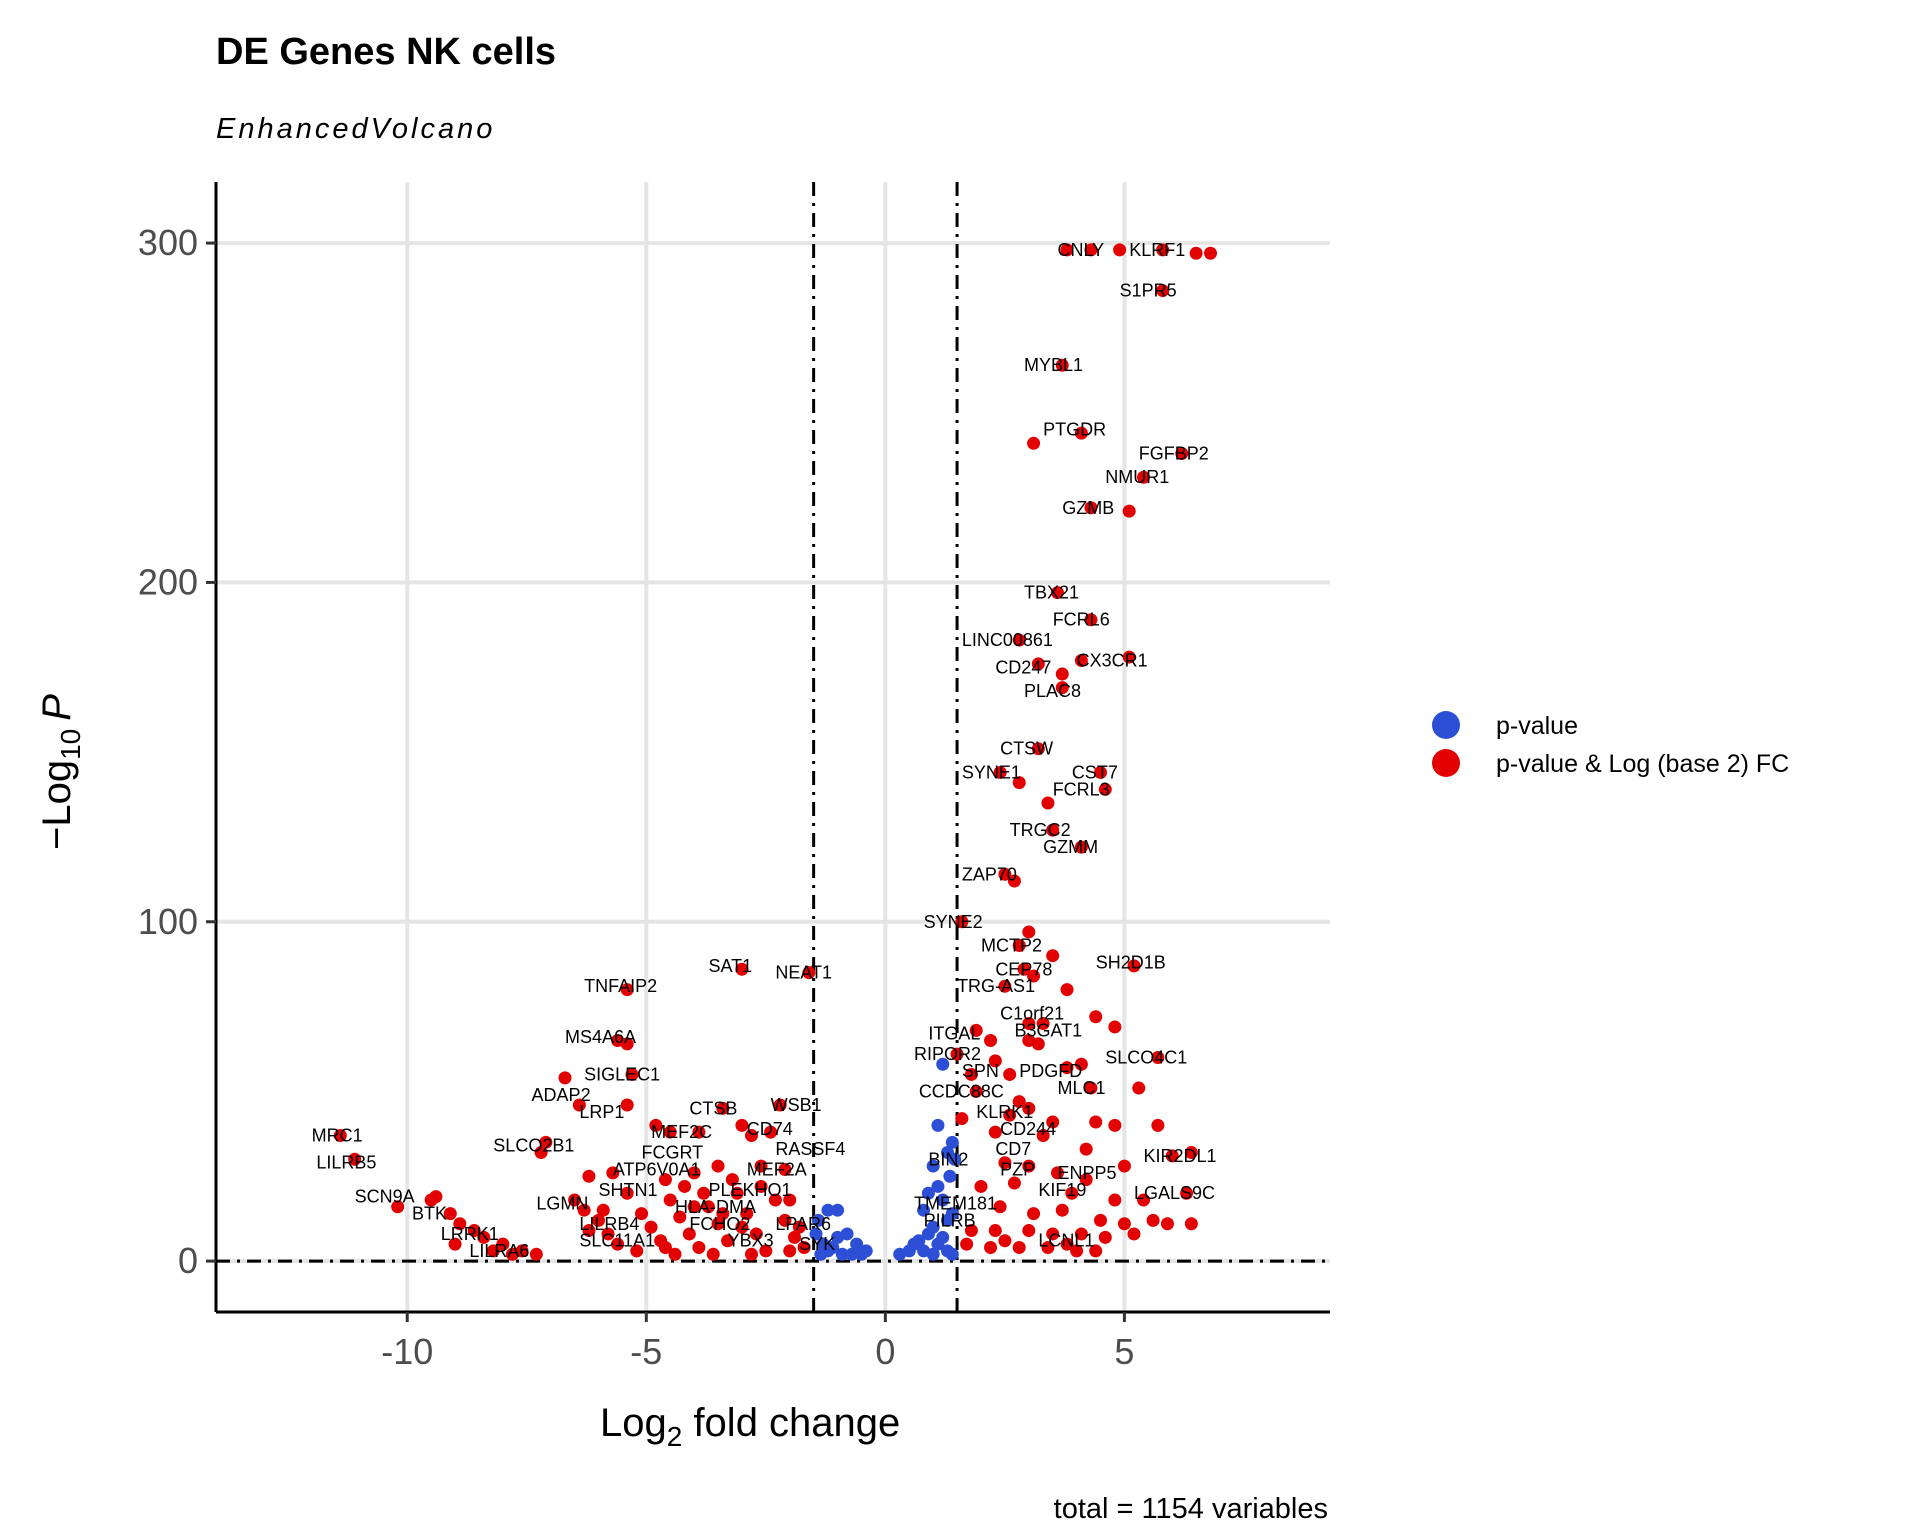 The width and height of the screenshot is (1920, 1536). Describe the element at coordinates (991, 772) in the screenshot. I see `gene-label-15: SYNE1` at that location.